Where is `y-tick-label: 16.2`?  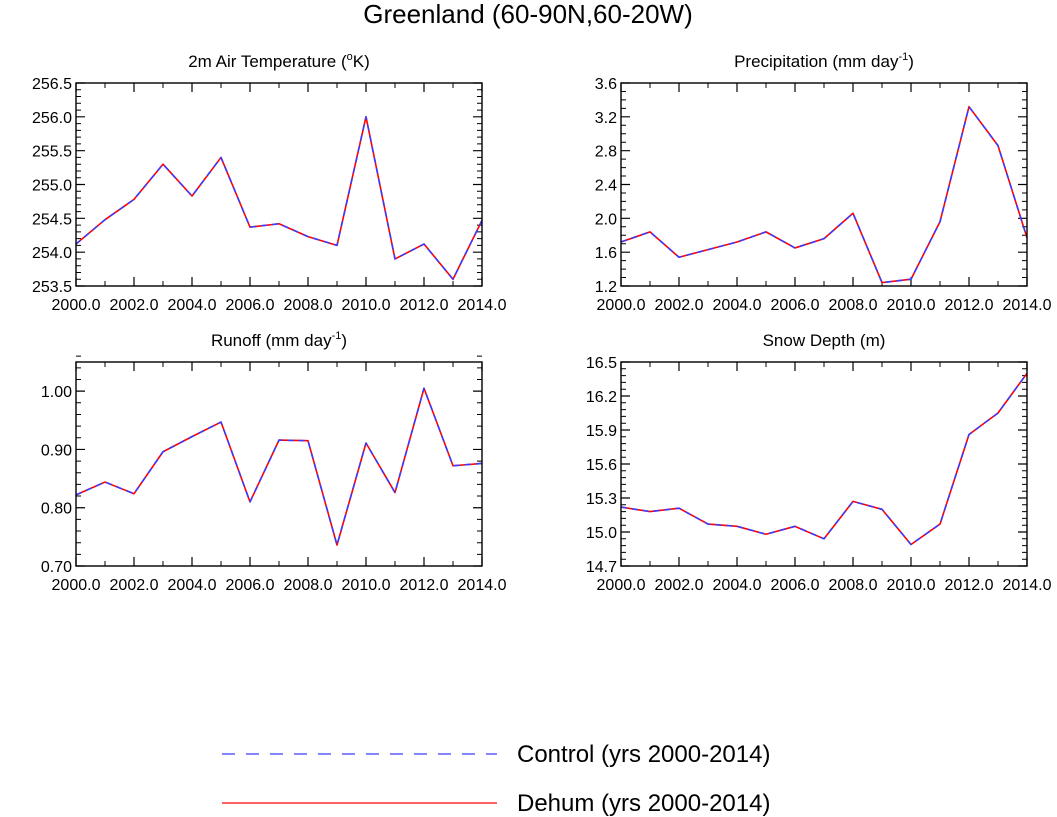
y-tick-label: 16.2 is located at coordinates (601, 397).